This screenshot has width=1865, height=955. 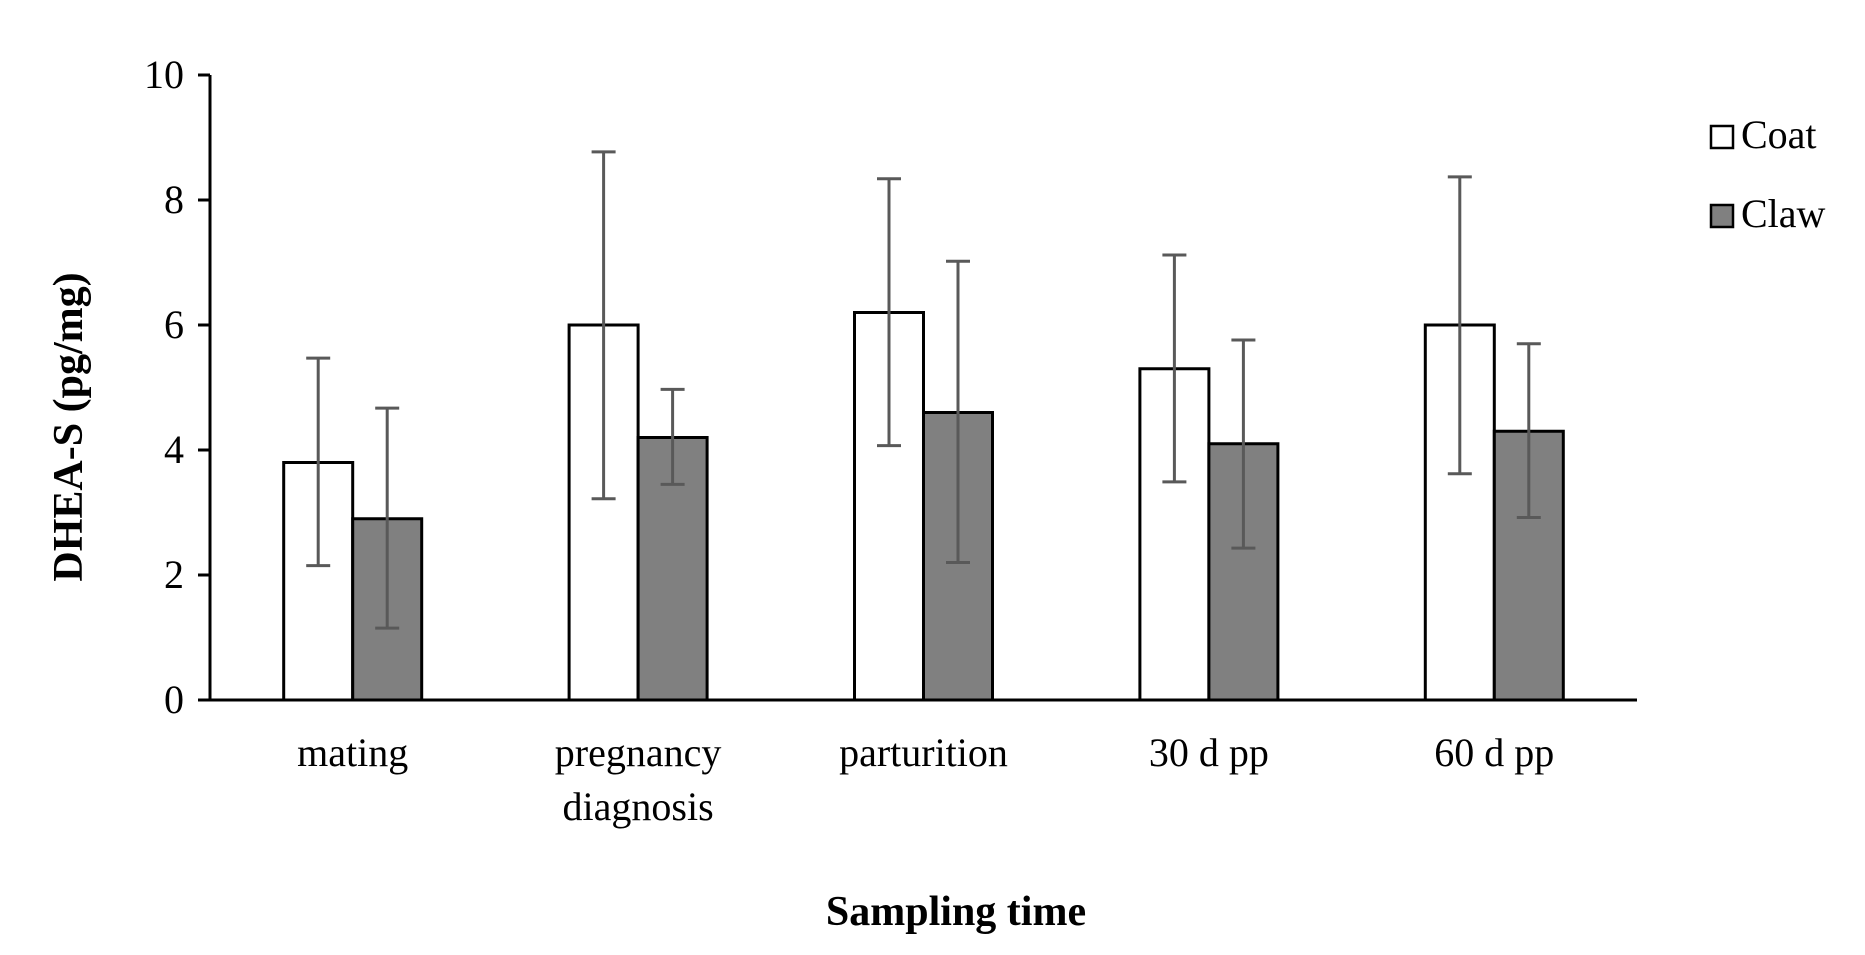 I want to click on legend: Coat Claw, so click(x=1767, y=174).